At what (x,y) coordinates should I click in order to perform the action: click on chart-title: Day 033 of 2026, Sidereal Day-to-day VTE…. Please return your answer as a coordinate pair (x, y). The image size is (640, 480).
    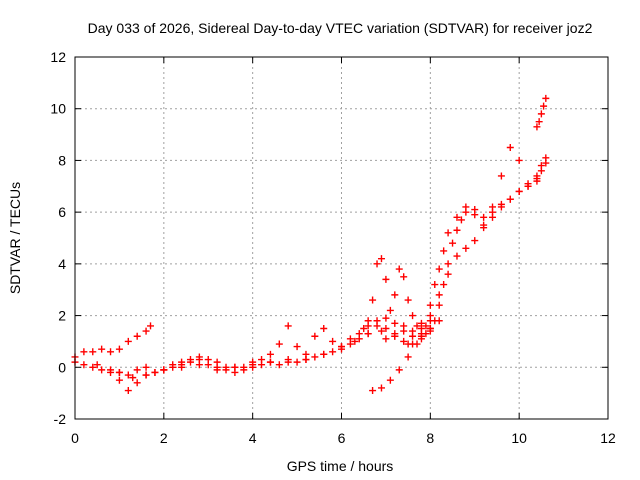
    Looking at the image, I should click on (340, 28).